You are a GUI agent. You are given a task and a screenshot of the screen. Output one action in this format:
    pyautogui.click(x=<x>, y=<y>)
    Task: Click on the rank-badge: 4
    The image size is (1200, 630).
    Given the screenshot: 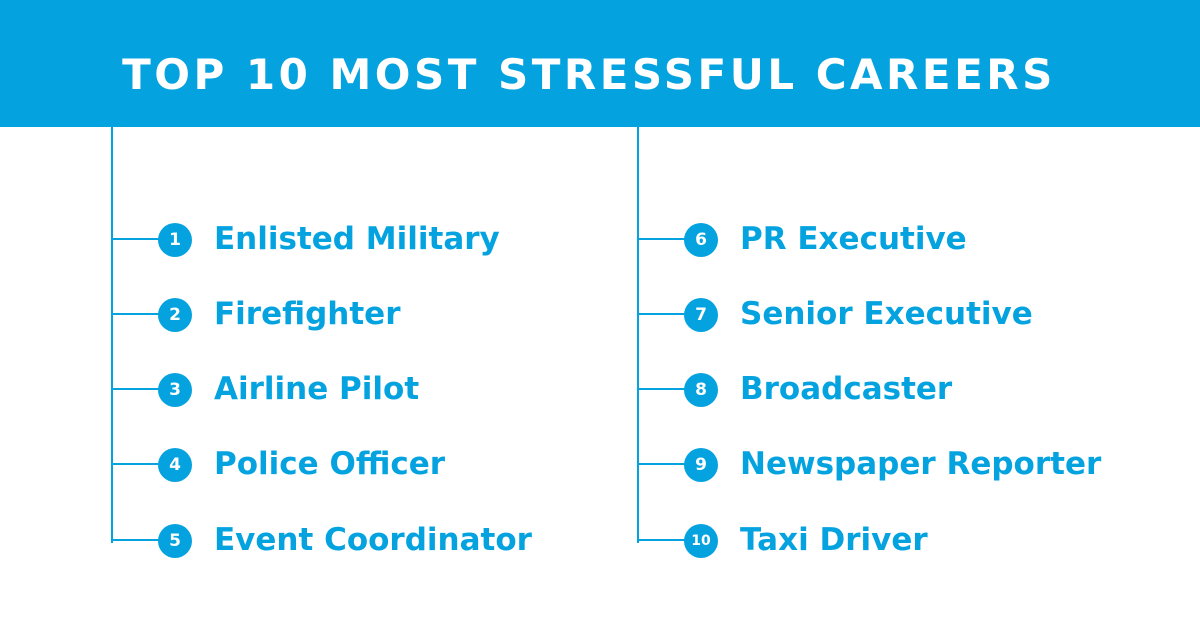 What is the action you would take?
    pyautogui.click(x=175, y=465)
    